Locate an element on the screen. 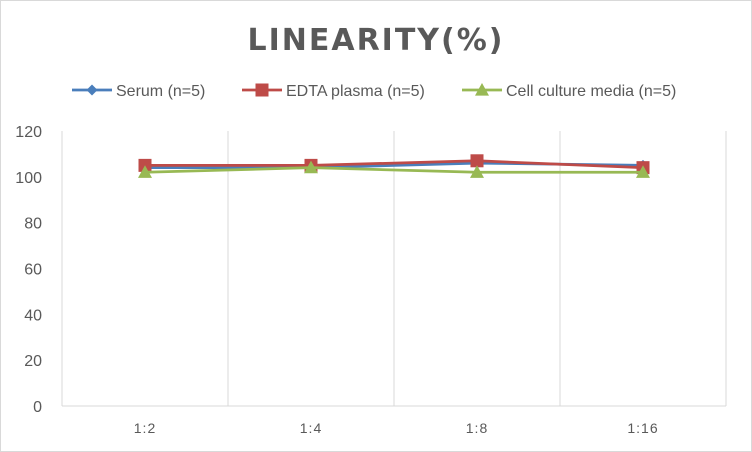  y-axis-ticks: 0 20 40 60 80 100 120 is located at coordinates (28, 270).